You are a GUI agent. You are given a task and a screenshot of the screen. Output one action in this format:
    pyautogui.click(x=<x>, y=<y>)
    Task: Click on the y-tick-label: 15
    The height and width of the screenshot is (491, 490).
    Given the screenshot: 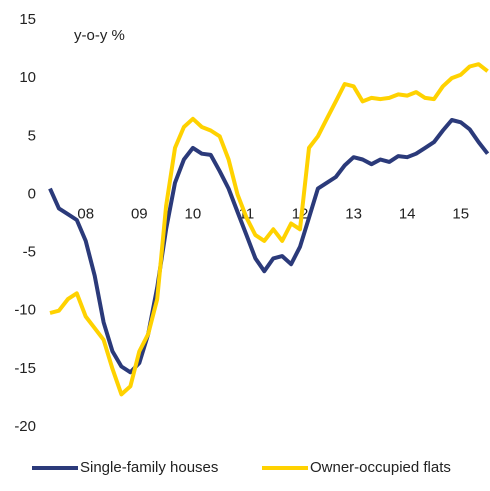 What is the action you would take?
    pyautogui.click(x=27, y=19)
    